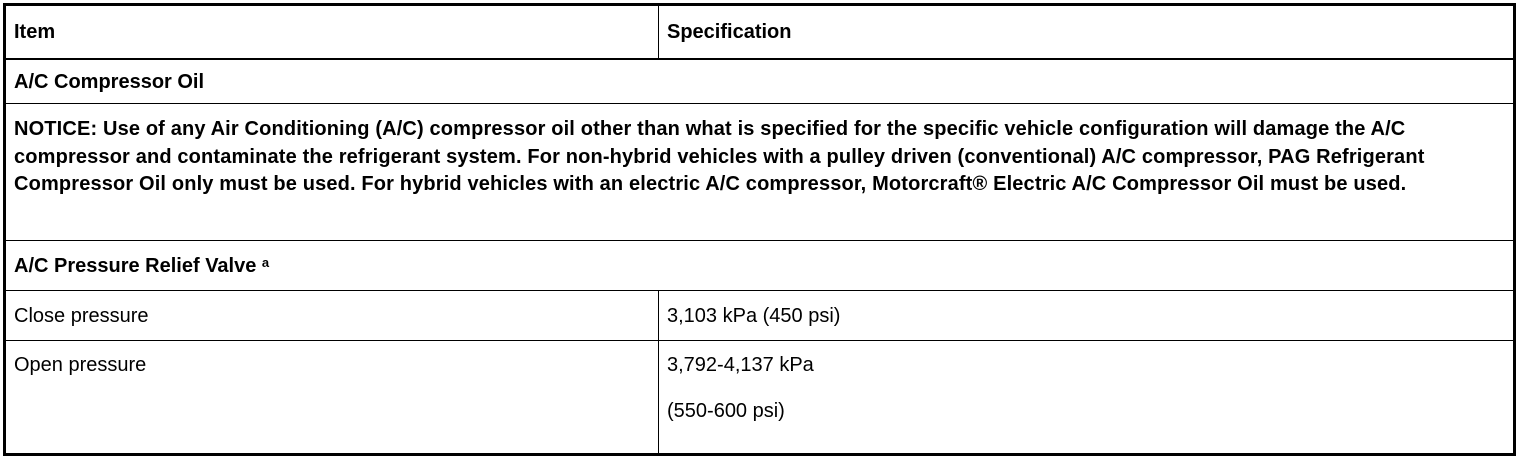 This screenshot has height=456, width=1520. I want to click on table-row: Close pressure 3,103 kPa (450 psi), so click(759, 315).